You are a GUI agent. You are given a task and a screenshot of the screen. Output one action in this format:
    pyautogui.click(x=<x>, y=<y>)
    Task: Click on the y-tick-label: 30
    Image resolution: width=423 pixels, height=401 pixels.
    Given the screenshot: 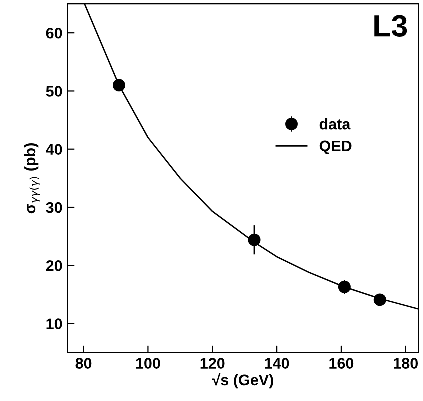 What is the action you would take?
    pyautogui.click(x=54, y=208)
    